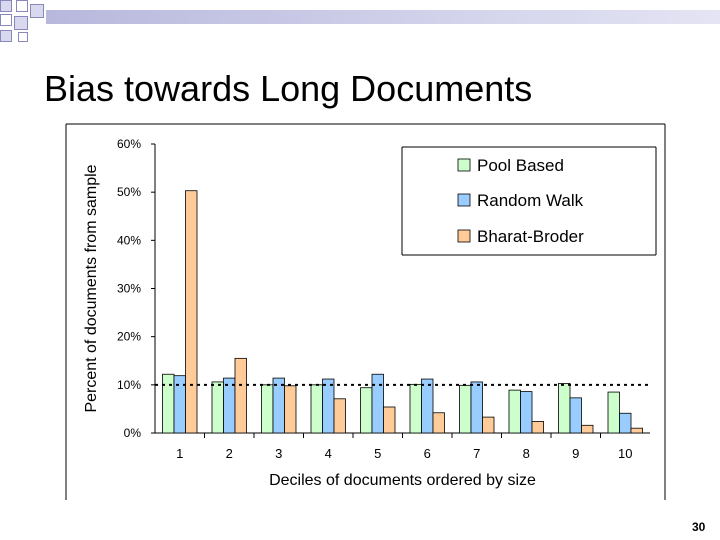 This screenshot has width=720, height=540. Describe the element at coordinates (530, 236) in the screenshot. I see `legend-label: Bharat-Broder` at that location.